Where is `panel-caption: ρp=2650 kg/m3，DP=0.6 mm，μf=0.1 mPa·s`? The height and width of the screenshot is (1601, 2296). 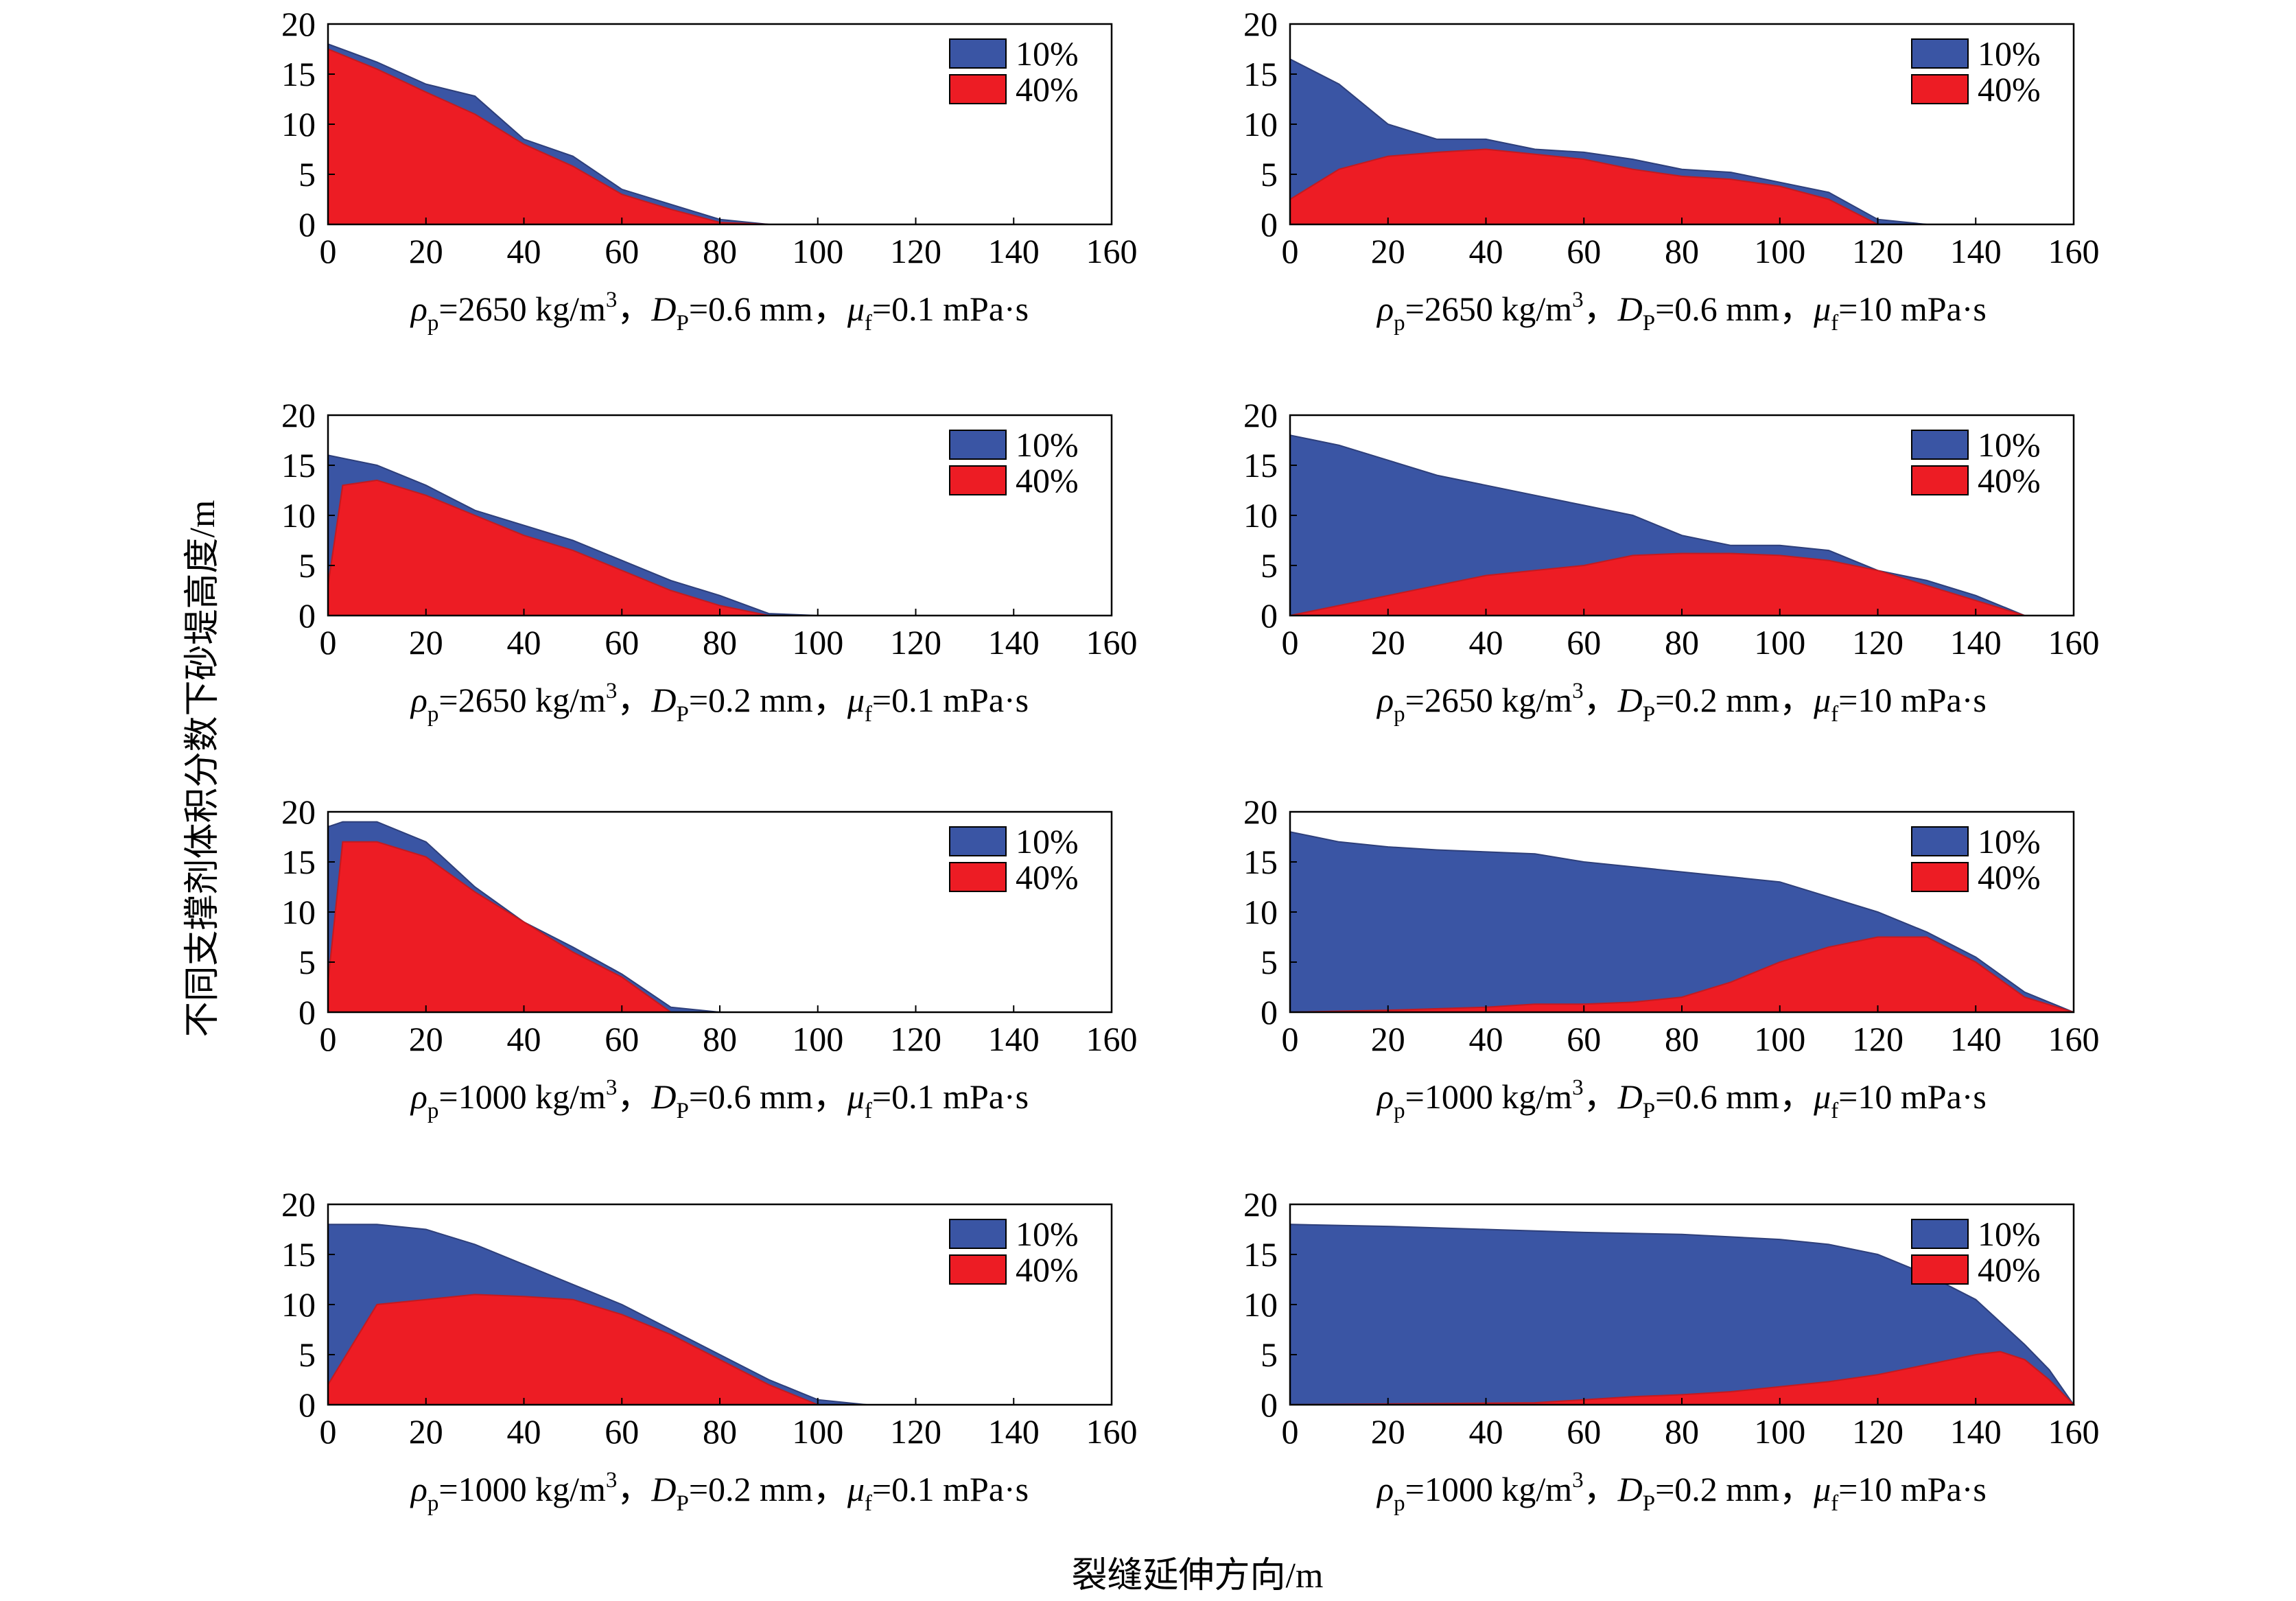
panel-caption: ρp=2650 kg/m3，DP=0.6 mm，μf=0.1 mPa·s is located at coordinates (720, 312).